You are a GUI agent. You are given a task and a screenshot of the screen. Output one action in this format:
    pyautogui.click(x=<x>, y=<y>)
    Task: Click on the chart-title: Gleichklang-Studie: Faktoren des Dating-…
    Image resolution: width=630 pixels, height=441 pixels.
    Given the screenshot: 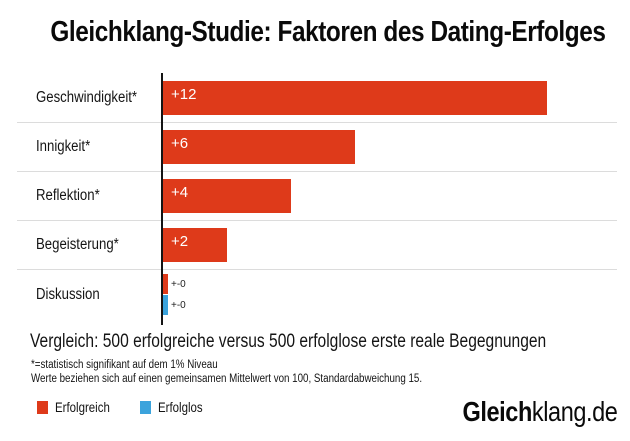 What is the action you would take?
    pyautogui.click(x=328, y=32)
    